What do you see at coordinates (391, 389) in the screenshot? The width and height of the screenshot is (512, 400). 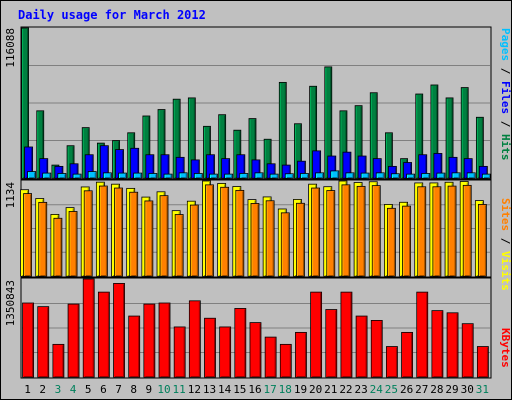 I see `x-tick-label-day-25: 25` at bounding box center [391, 389].